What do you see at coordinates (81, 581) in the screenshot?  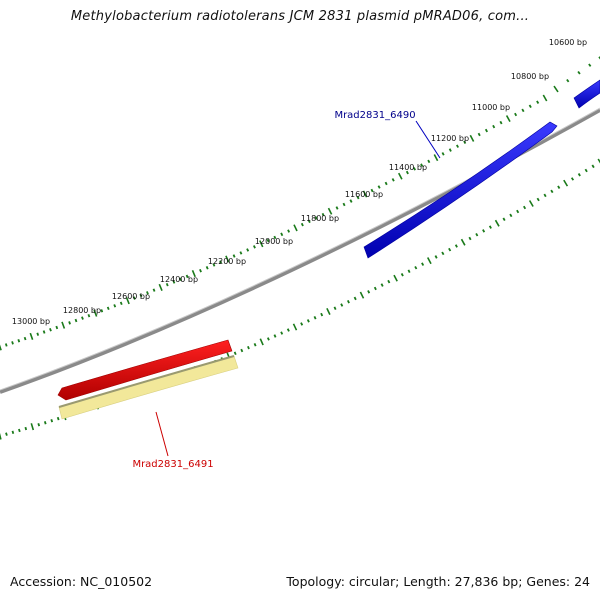 I see `accession-info: Accession: NC_010502` at bounding box center [81, 581].